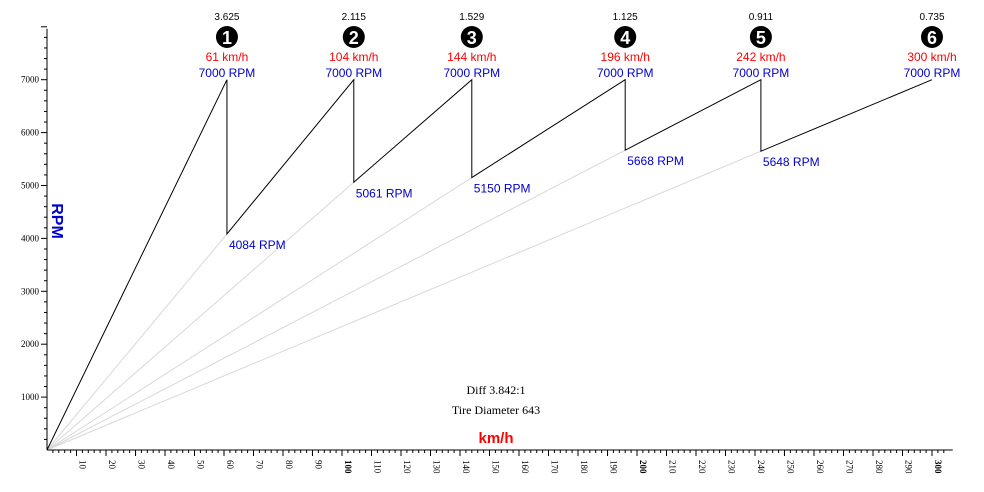 Image resolution: width=984 pixels, height=492 pixels. What do you see at coordinates (226, 17) in the screenshot?
I see `gear-ratio-label: 3.625` at bounding box center [226, 17].